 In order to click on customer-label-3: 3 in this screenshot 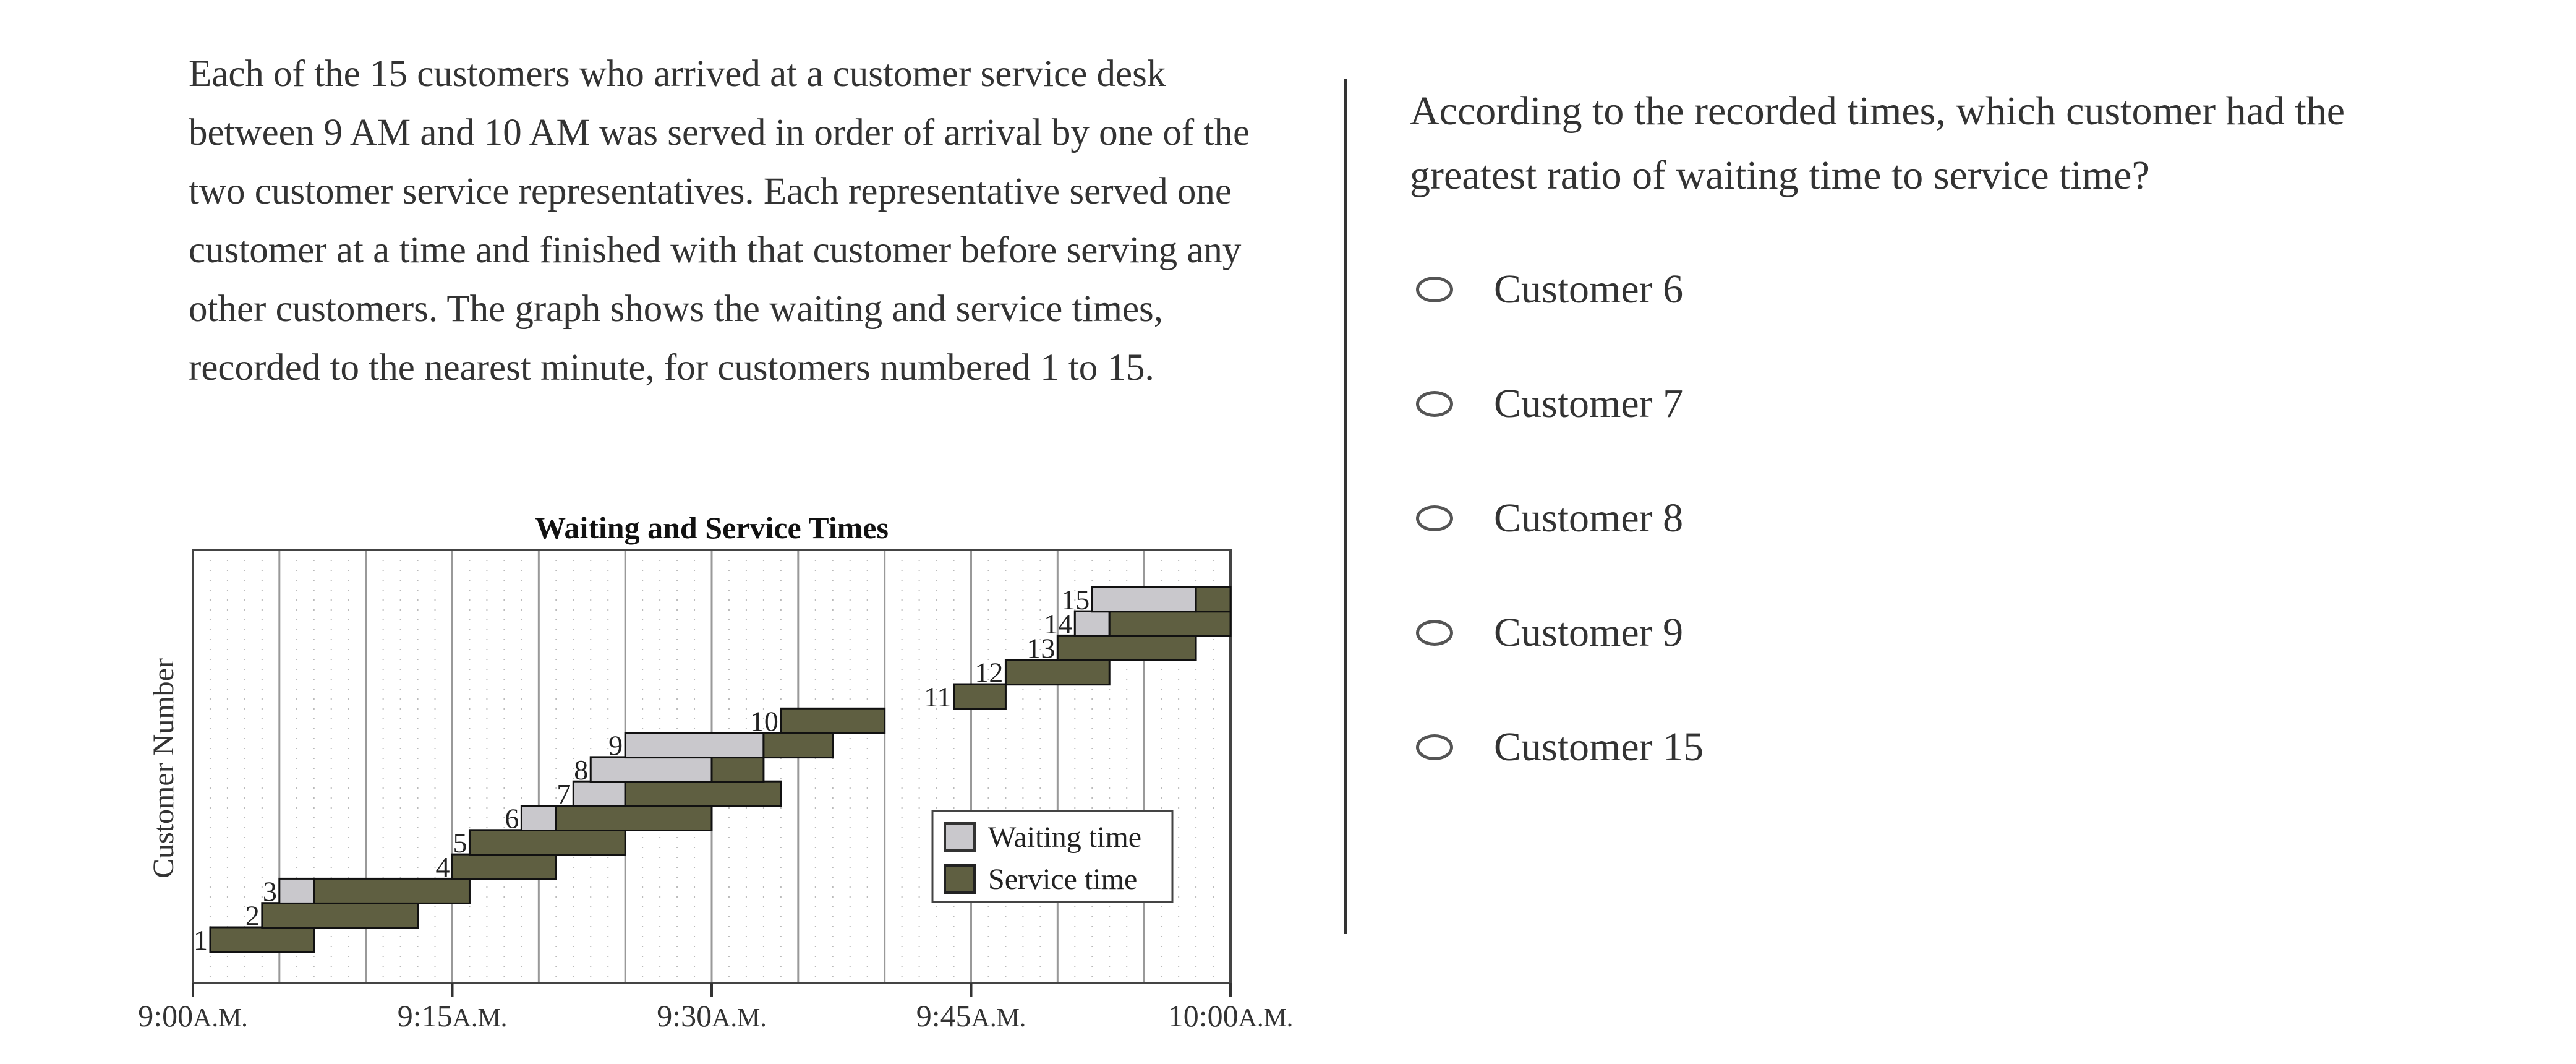, I will do `click(270, 891)`.